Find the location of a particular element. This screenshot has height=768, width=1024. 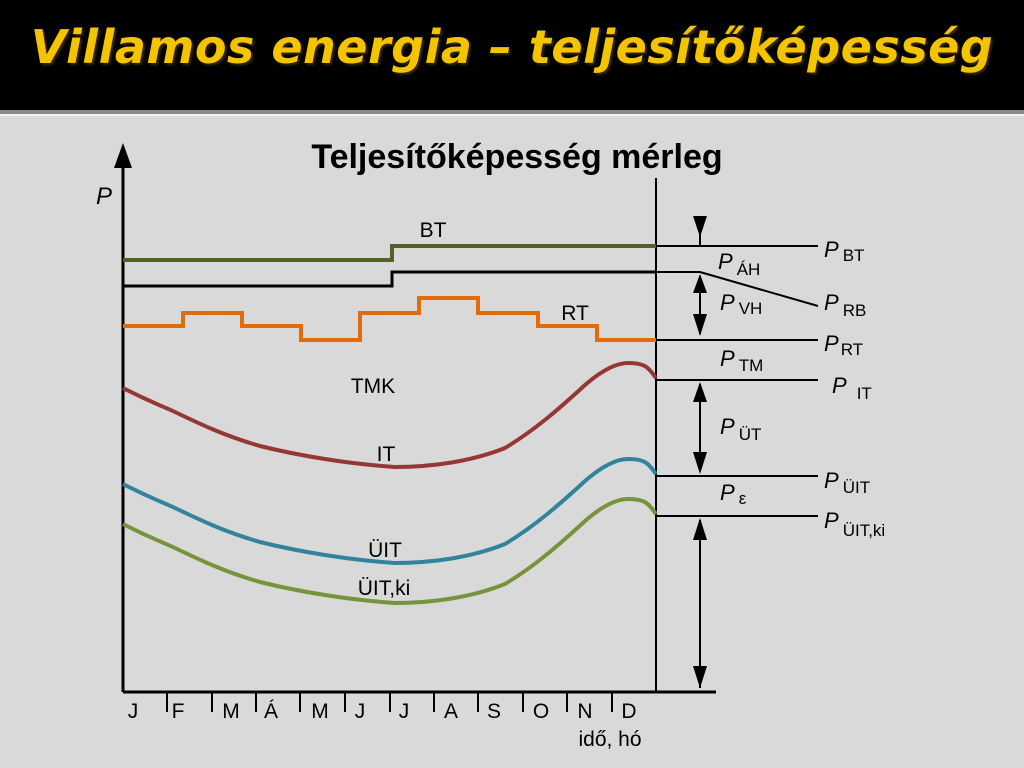

p-tm-sub: TM is located at coordinates (751, 365).